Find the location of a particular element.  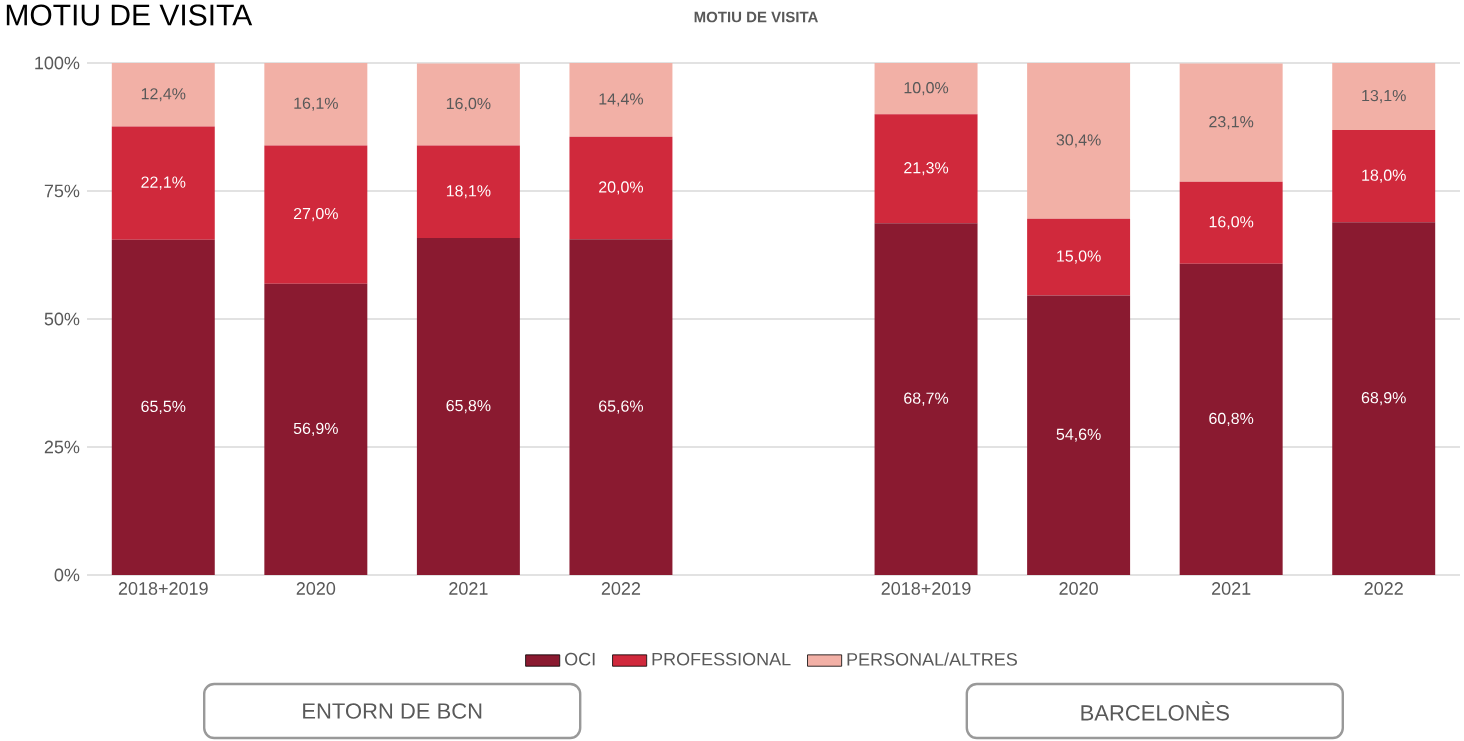

y-tick-label: 100% is located at coordinates (57, 63).